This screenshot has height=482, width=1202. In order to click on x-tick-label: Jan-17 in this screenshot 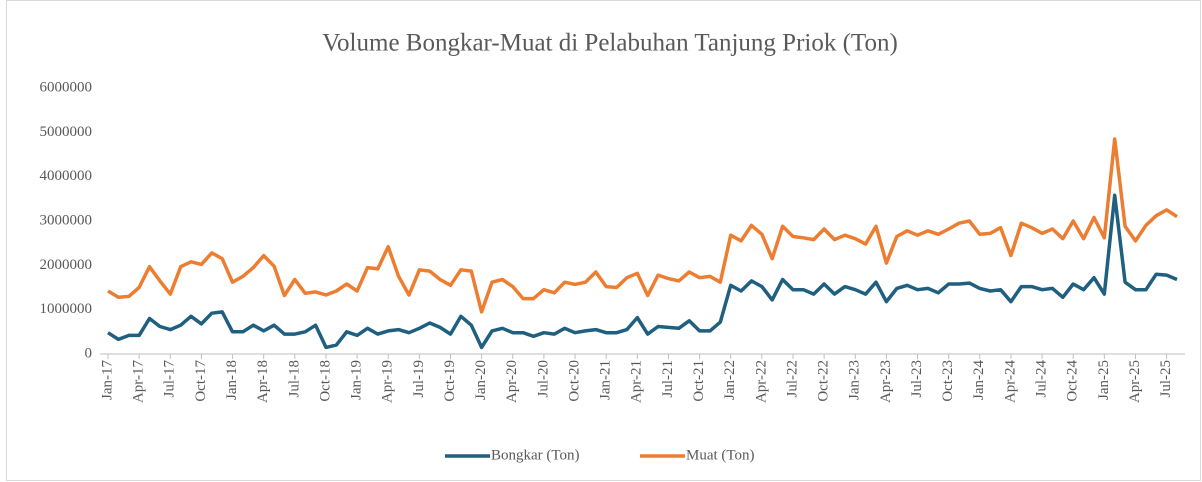, I will do `click(107, 380)`.